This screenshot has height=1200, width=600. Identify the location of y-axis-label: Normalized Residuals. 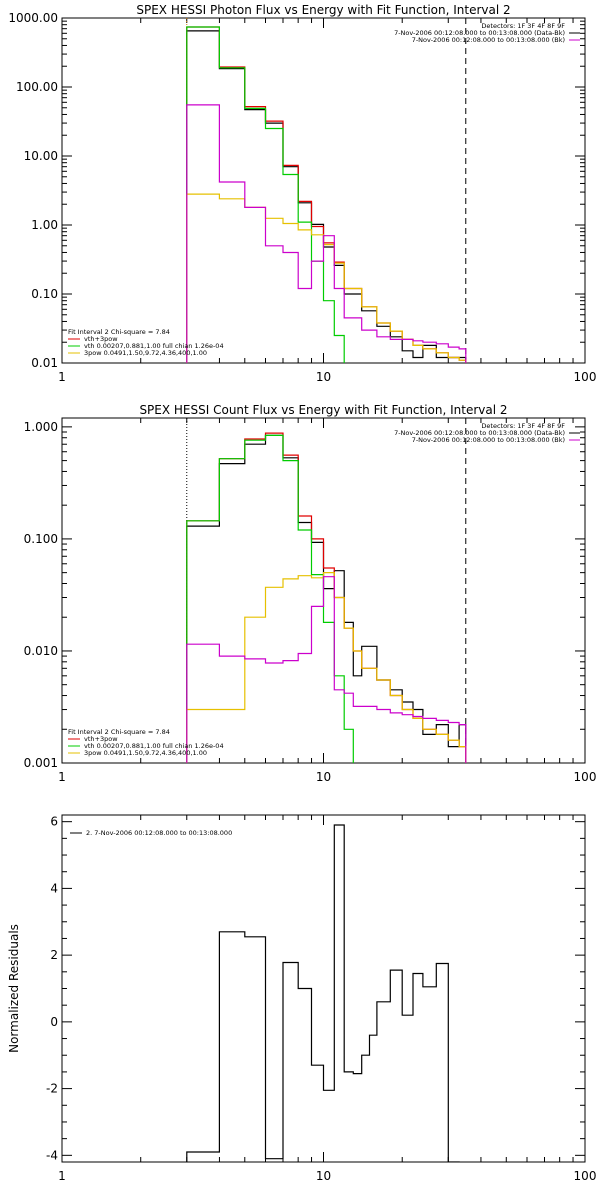
(14, 988).